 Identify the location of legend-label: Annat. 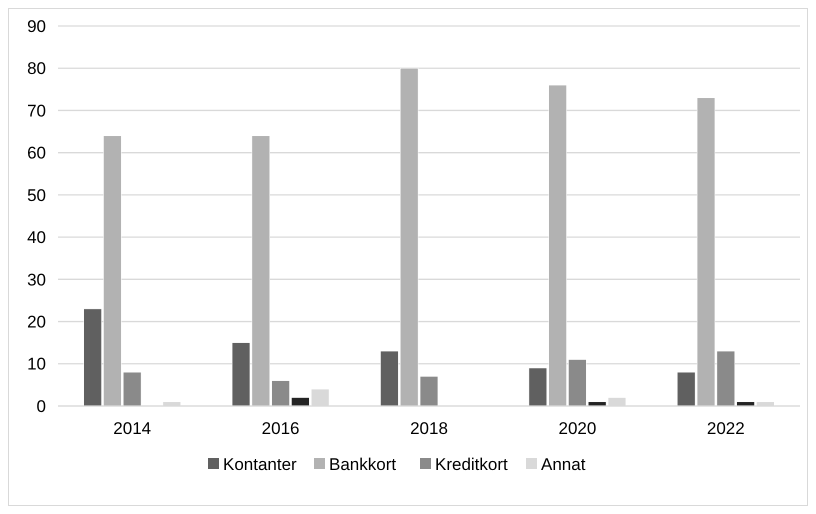
(563, 464).